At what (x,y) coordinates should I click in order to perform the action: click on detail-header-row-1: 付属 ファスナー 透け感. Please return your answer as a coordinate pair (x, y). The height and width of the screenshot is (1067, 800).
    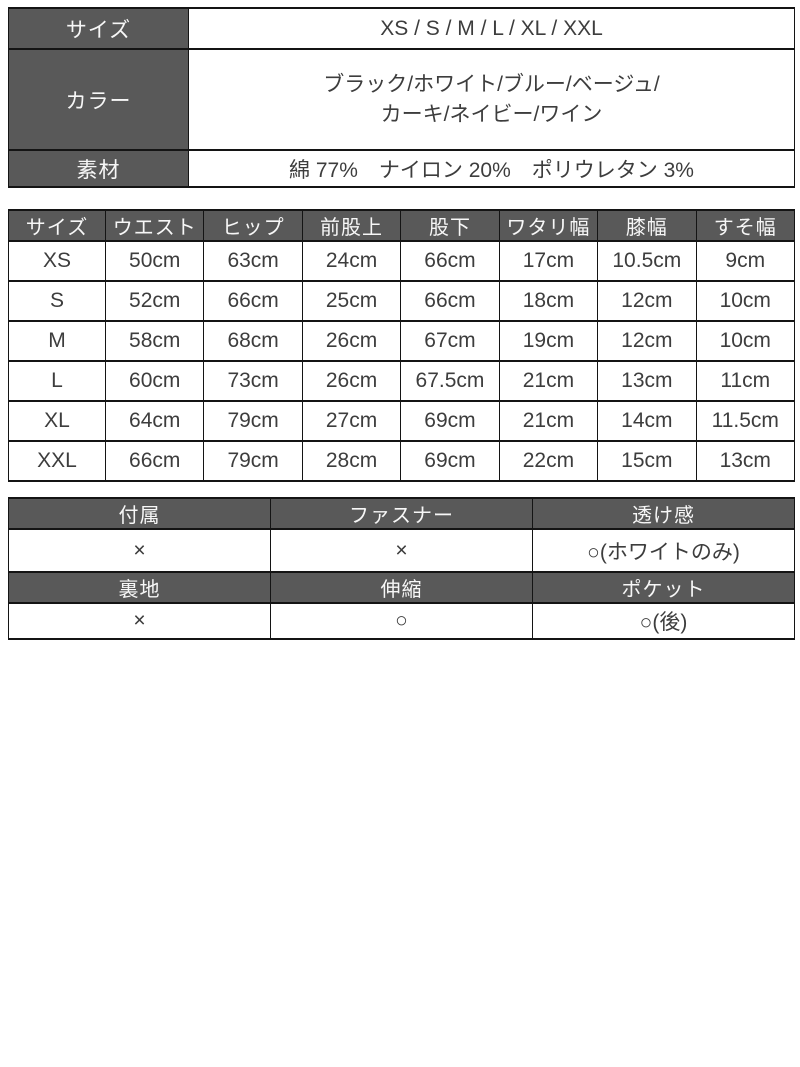
    Looking at the image, I should click on (401, 513).